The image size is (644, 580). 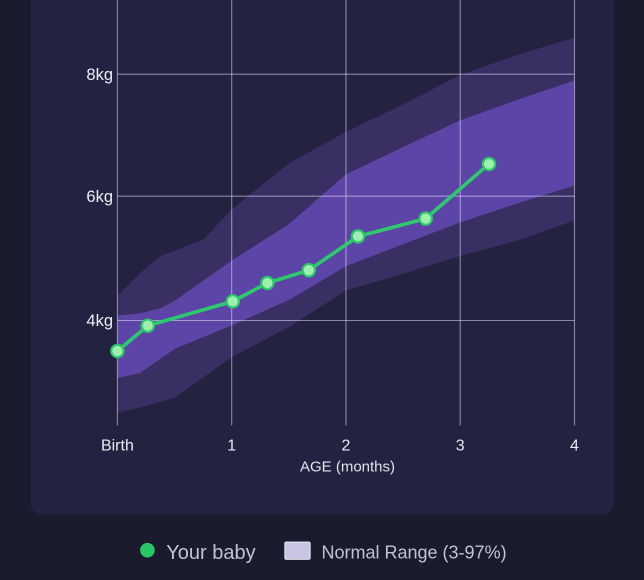 I want to click on svg-text: Birth, so click(x=117, y=446).